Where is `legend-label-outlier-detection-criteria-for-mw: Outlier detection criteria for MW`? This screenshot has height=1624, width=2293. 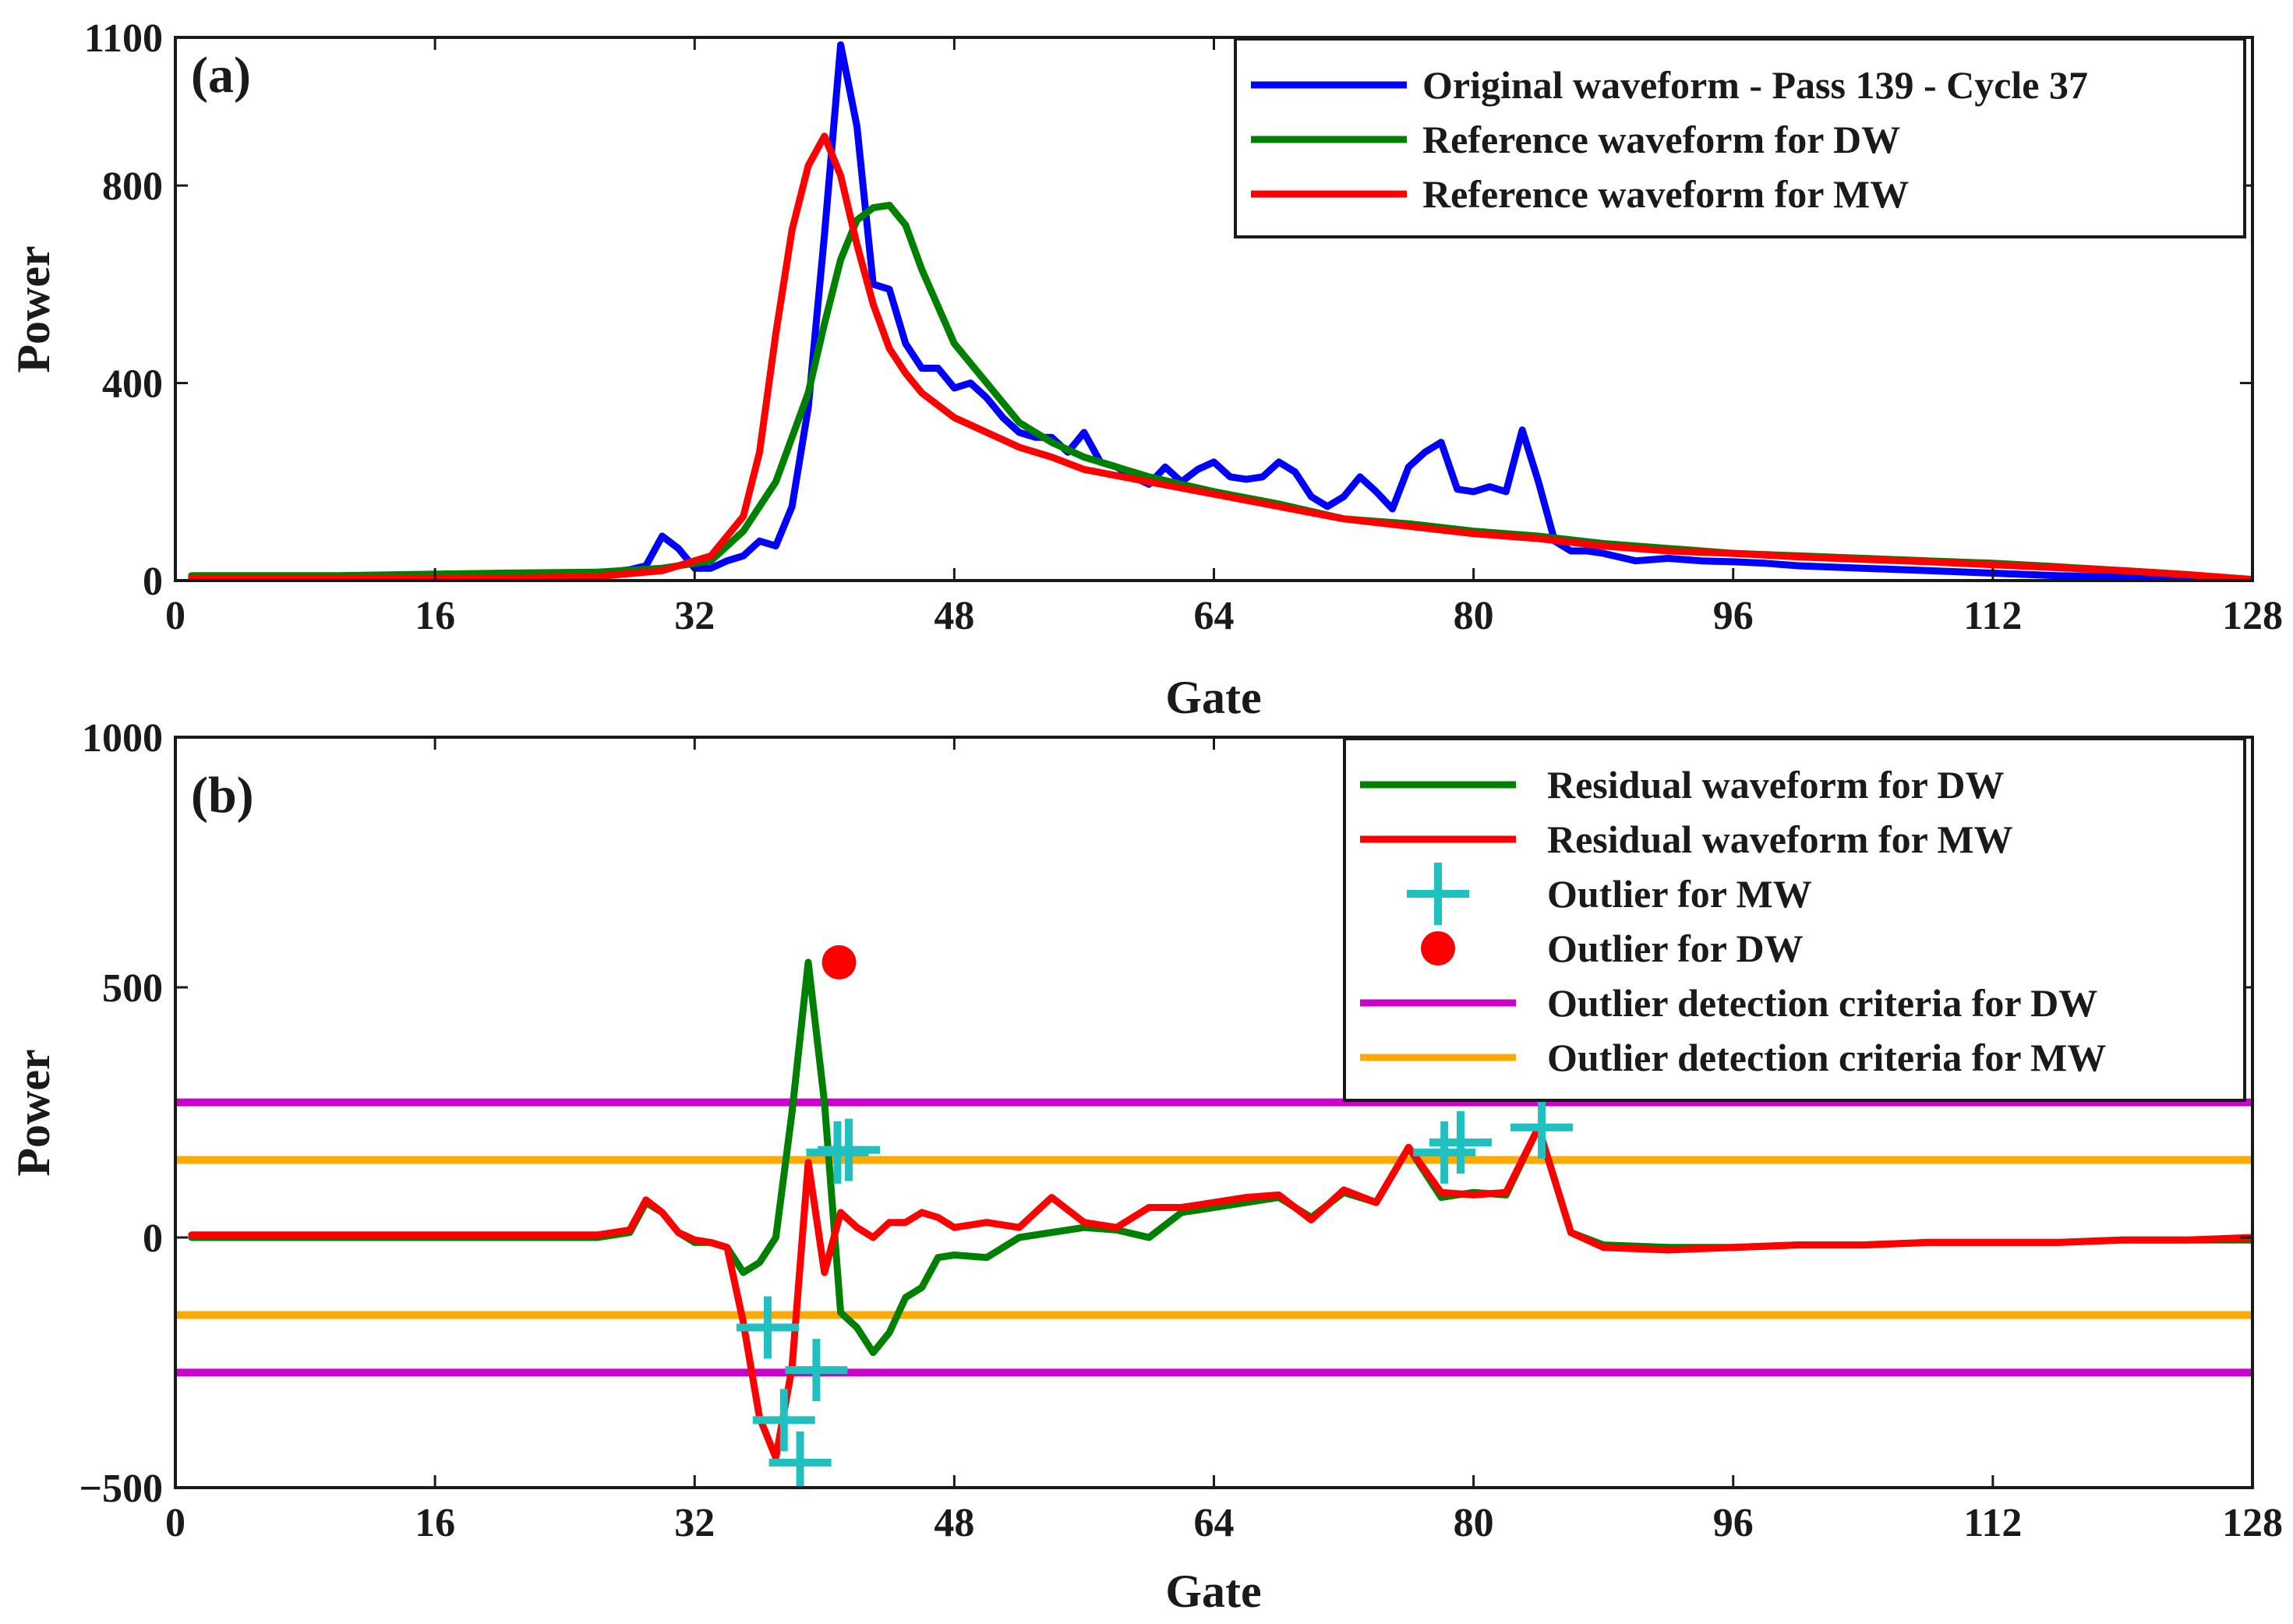 legend-label-outlier-detection-criteria-for-mw: Outlier detection criteria for MW is located at coordinates (1826, 1057).